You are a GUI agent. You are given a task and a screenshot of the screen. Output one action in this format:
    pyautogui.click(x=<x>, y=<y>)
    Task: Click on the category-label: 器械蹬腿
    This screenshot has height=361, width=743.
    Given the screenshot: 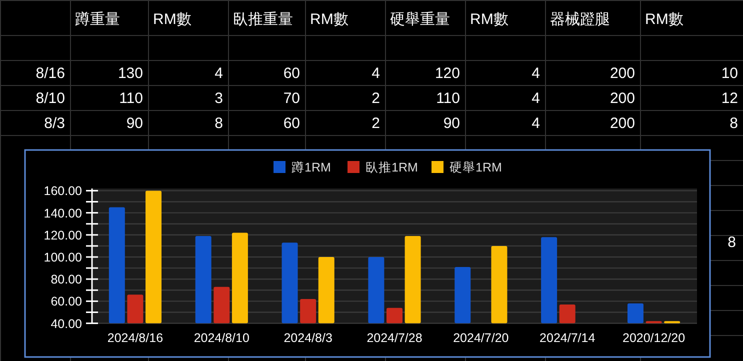 What is the action you would take?
    pyautogui.click(x=580, y=19)
    